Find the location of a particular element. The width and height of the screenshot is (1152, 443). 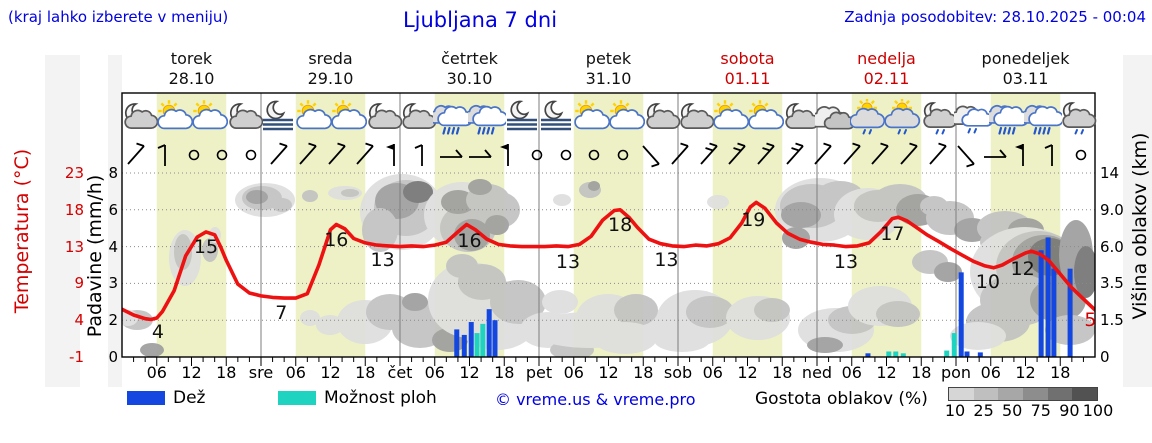

cloud-height-tick-label: 6.0 is located at coordinates (1112, 246).